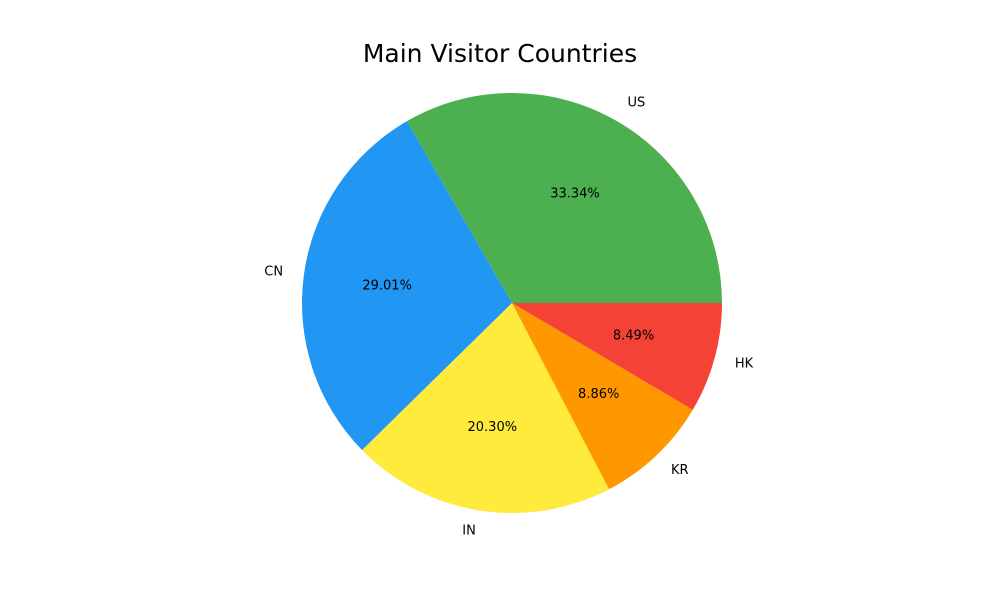 The image size is (1000, 600). Describe the element at coordinates (617, 356) in the screenshot. I see `pie-slice-hk` at that location.